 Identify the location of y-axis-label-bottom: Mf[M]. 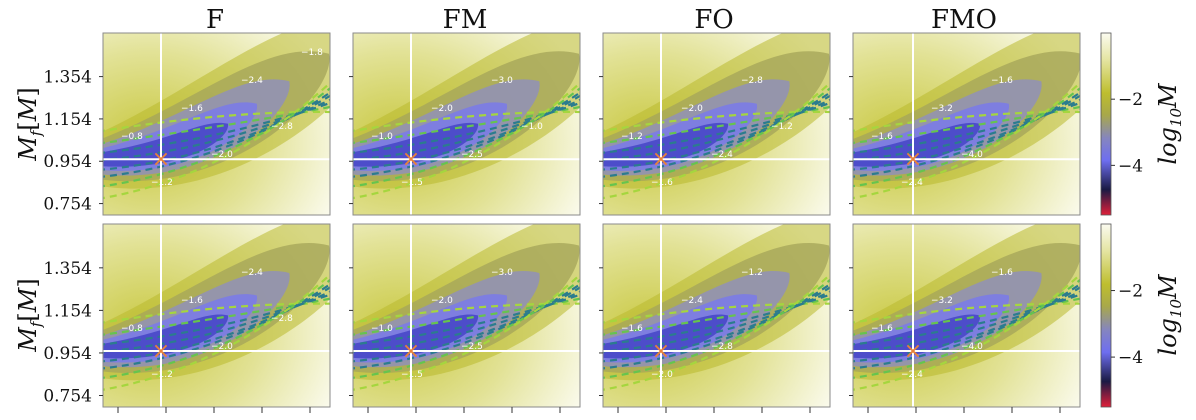
(29, 315).